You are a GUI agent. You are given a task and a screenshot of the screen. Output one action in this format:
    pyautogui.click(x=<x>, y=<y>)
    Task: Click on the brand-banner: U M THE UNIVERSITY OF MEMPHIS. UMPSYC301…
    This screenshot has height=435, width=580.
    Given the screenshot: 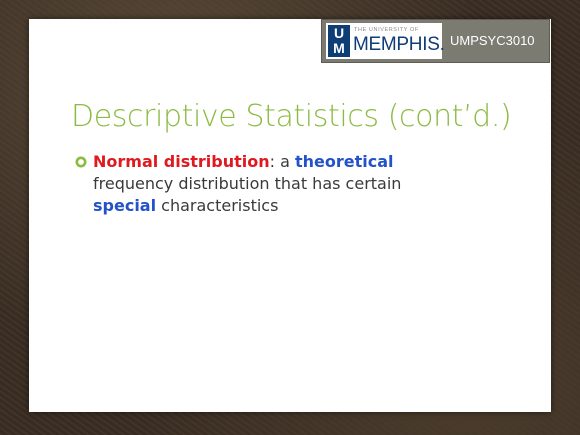 What is the action you would take?
    pyautogui.click(x=435, y=41)
    